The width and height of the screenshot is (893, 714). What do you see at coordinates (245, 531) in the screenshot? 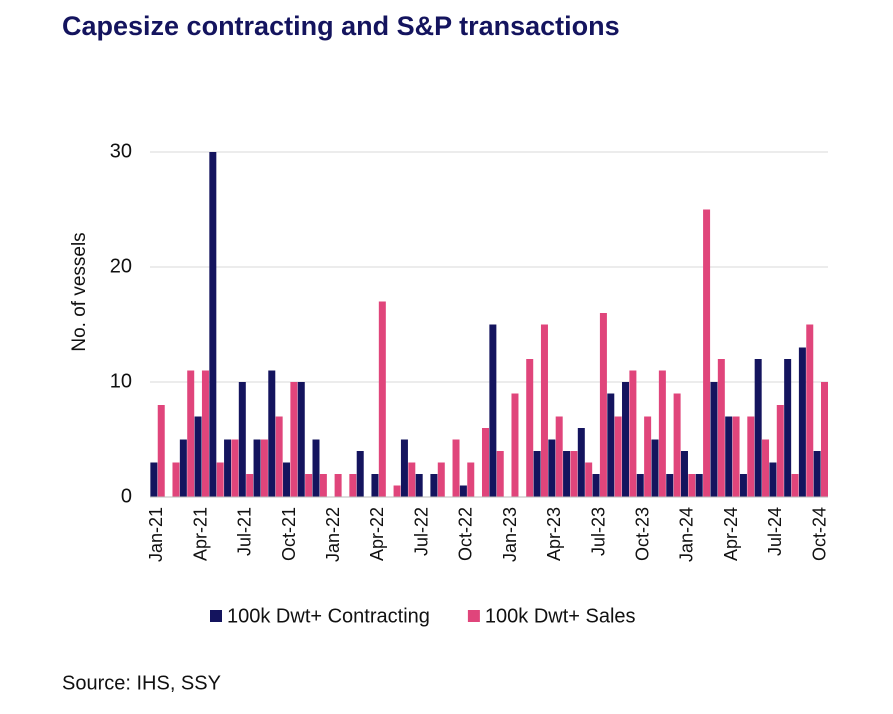
I see `x-tick-label: Jul-21` at bounding box center [245, 531].